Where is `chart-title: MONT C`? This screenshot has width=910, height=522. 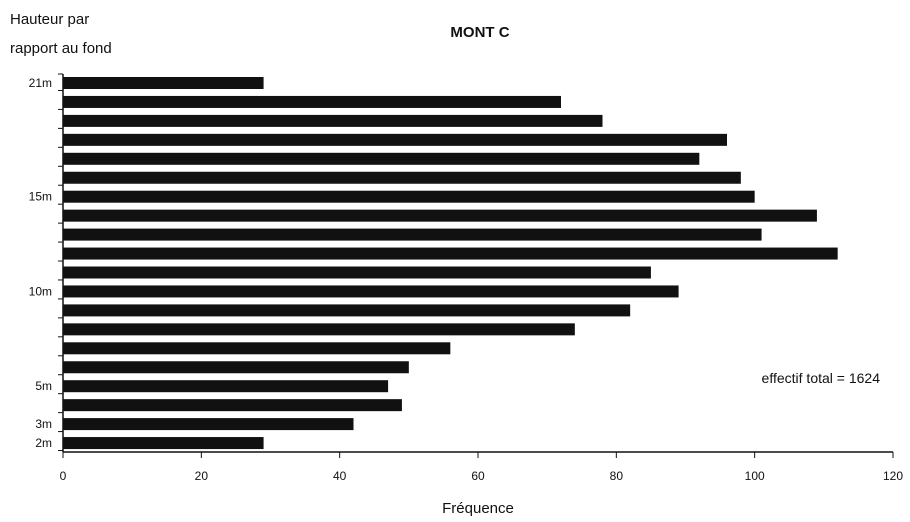 chart-title: MONT C is located at coordinates (480, 32).